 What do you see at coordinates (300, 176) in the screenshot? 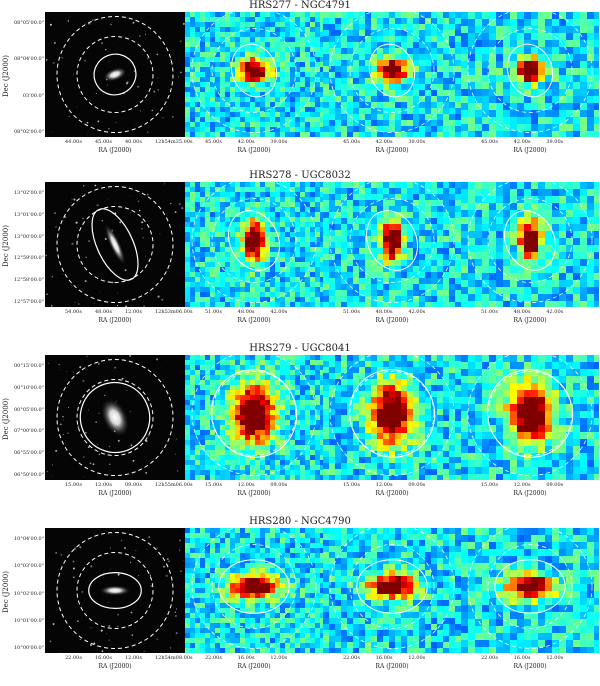
I see `row-title: HRS278 - UGC8032` at bounding box center [300, 176].